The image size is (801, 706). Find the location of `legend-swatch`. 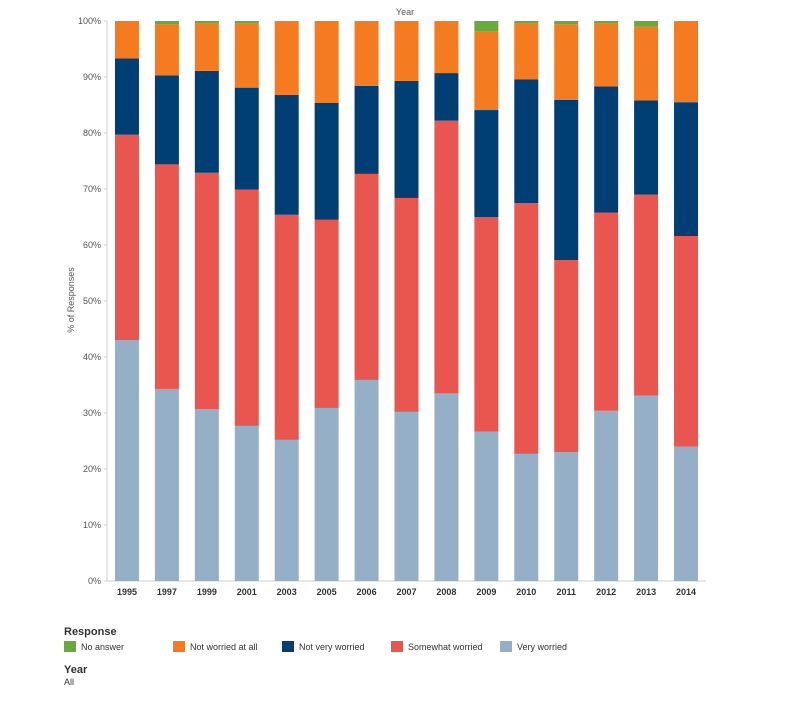

legend-swatch is located at coordinates (397, 646).